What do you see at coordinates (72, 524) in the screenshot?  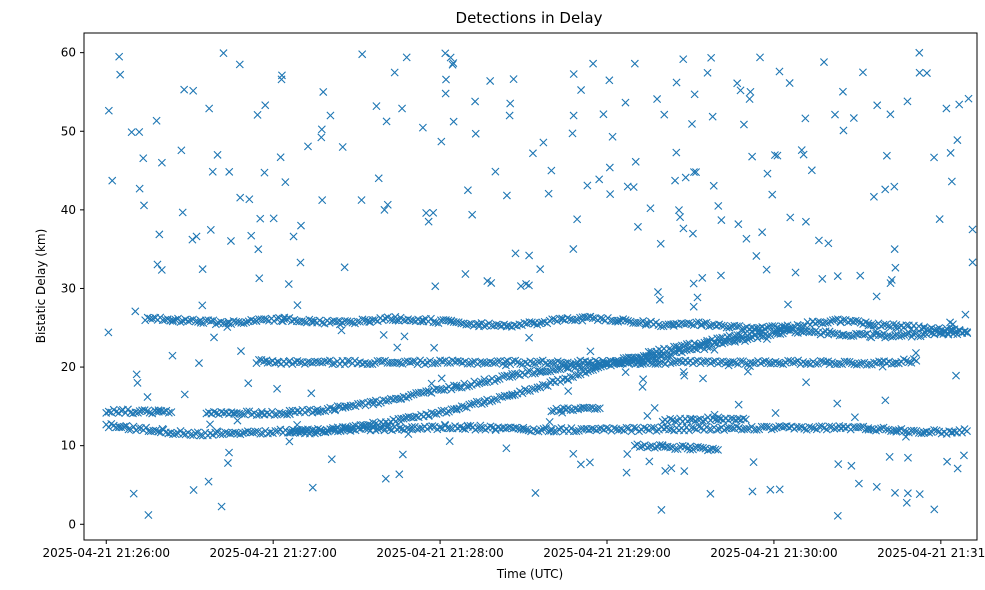 I see `y-tick-label: 0` at bounding box center [72, 524].